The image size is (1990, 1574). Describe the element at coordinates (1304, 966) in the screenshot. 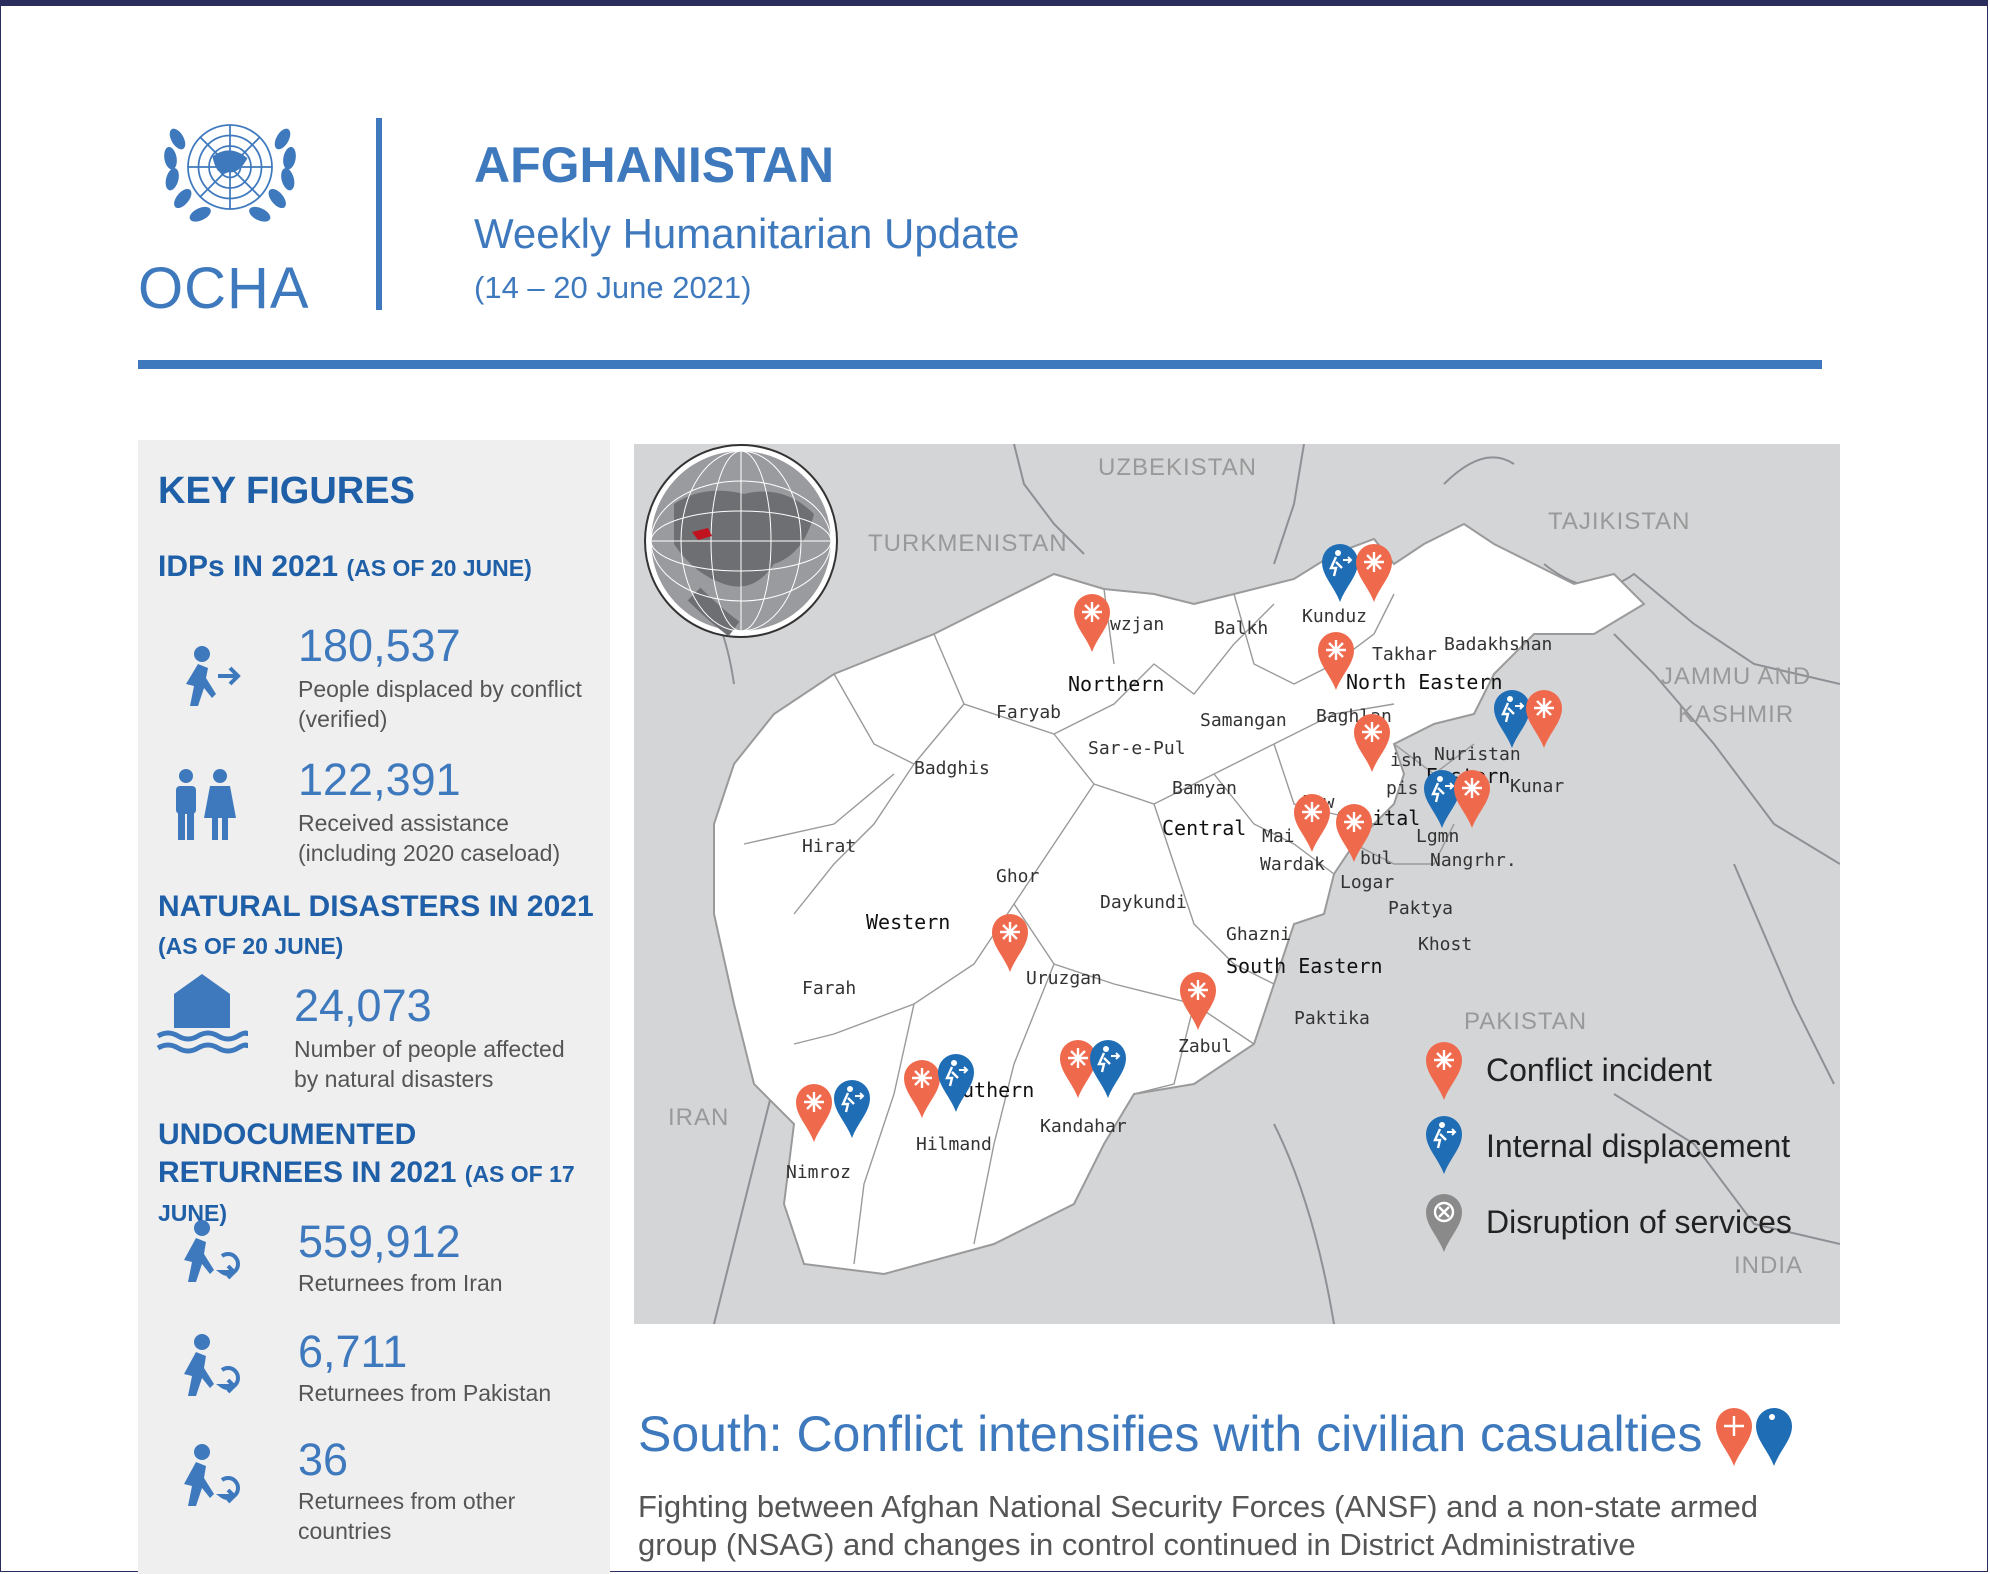

I see `region-label: South Eastern` at that location.